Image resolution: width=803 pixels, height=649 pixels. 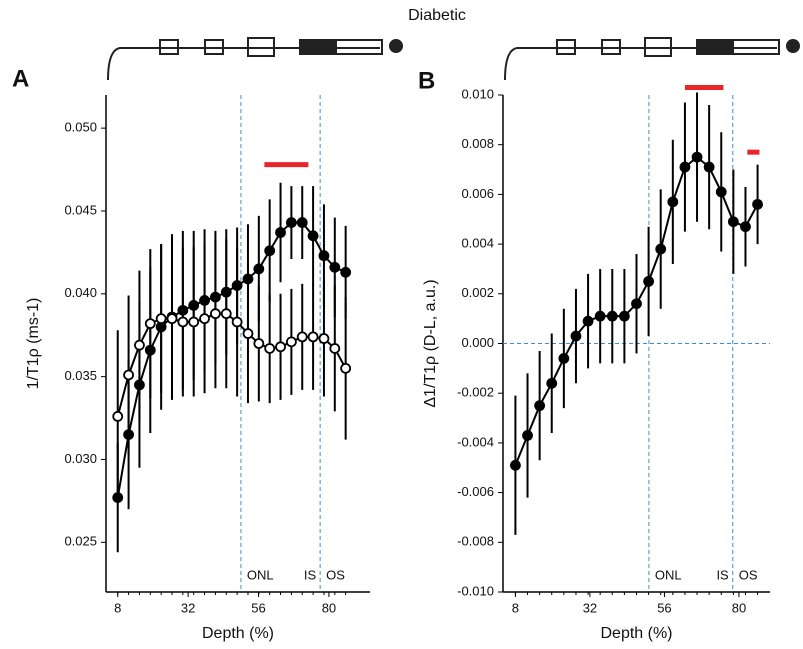 What do you see at coordinates (426, 80) in the screenshot?
I see `panel-letter: B` at bounding box center [426, 80].